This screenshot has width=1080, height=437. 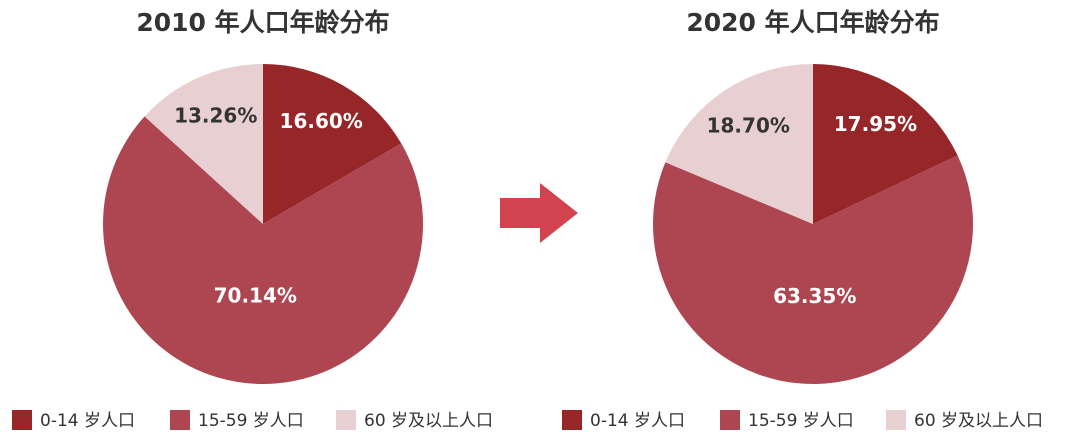 What do you see at coordinates (875, 124) in the screenshot?
I see `slice-label: 17.95%` at bounding box center [875, 124].